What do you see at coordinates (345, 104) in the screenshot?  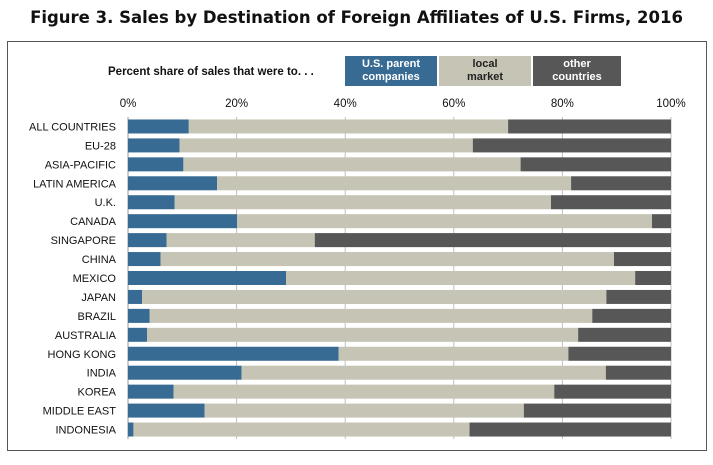 I see `x-tick-label: 40%` at bounding box center [345, 104].